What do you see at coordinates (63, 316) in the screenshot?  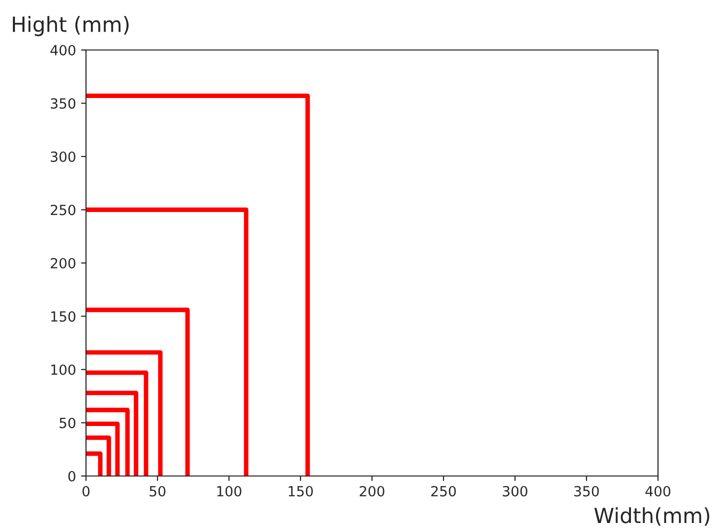 I see `y-tick-label: 150` at bounding box center [63, 316].